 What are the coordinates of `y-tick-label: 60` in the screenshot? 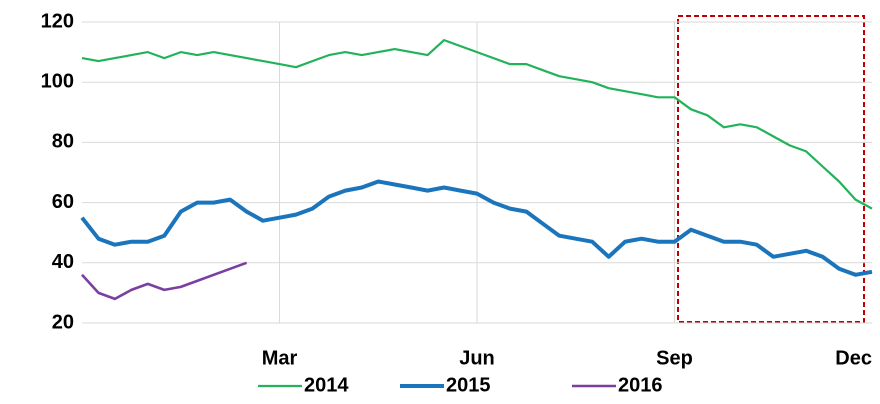 It's located at (63, 202).